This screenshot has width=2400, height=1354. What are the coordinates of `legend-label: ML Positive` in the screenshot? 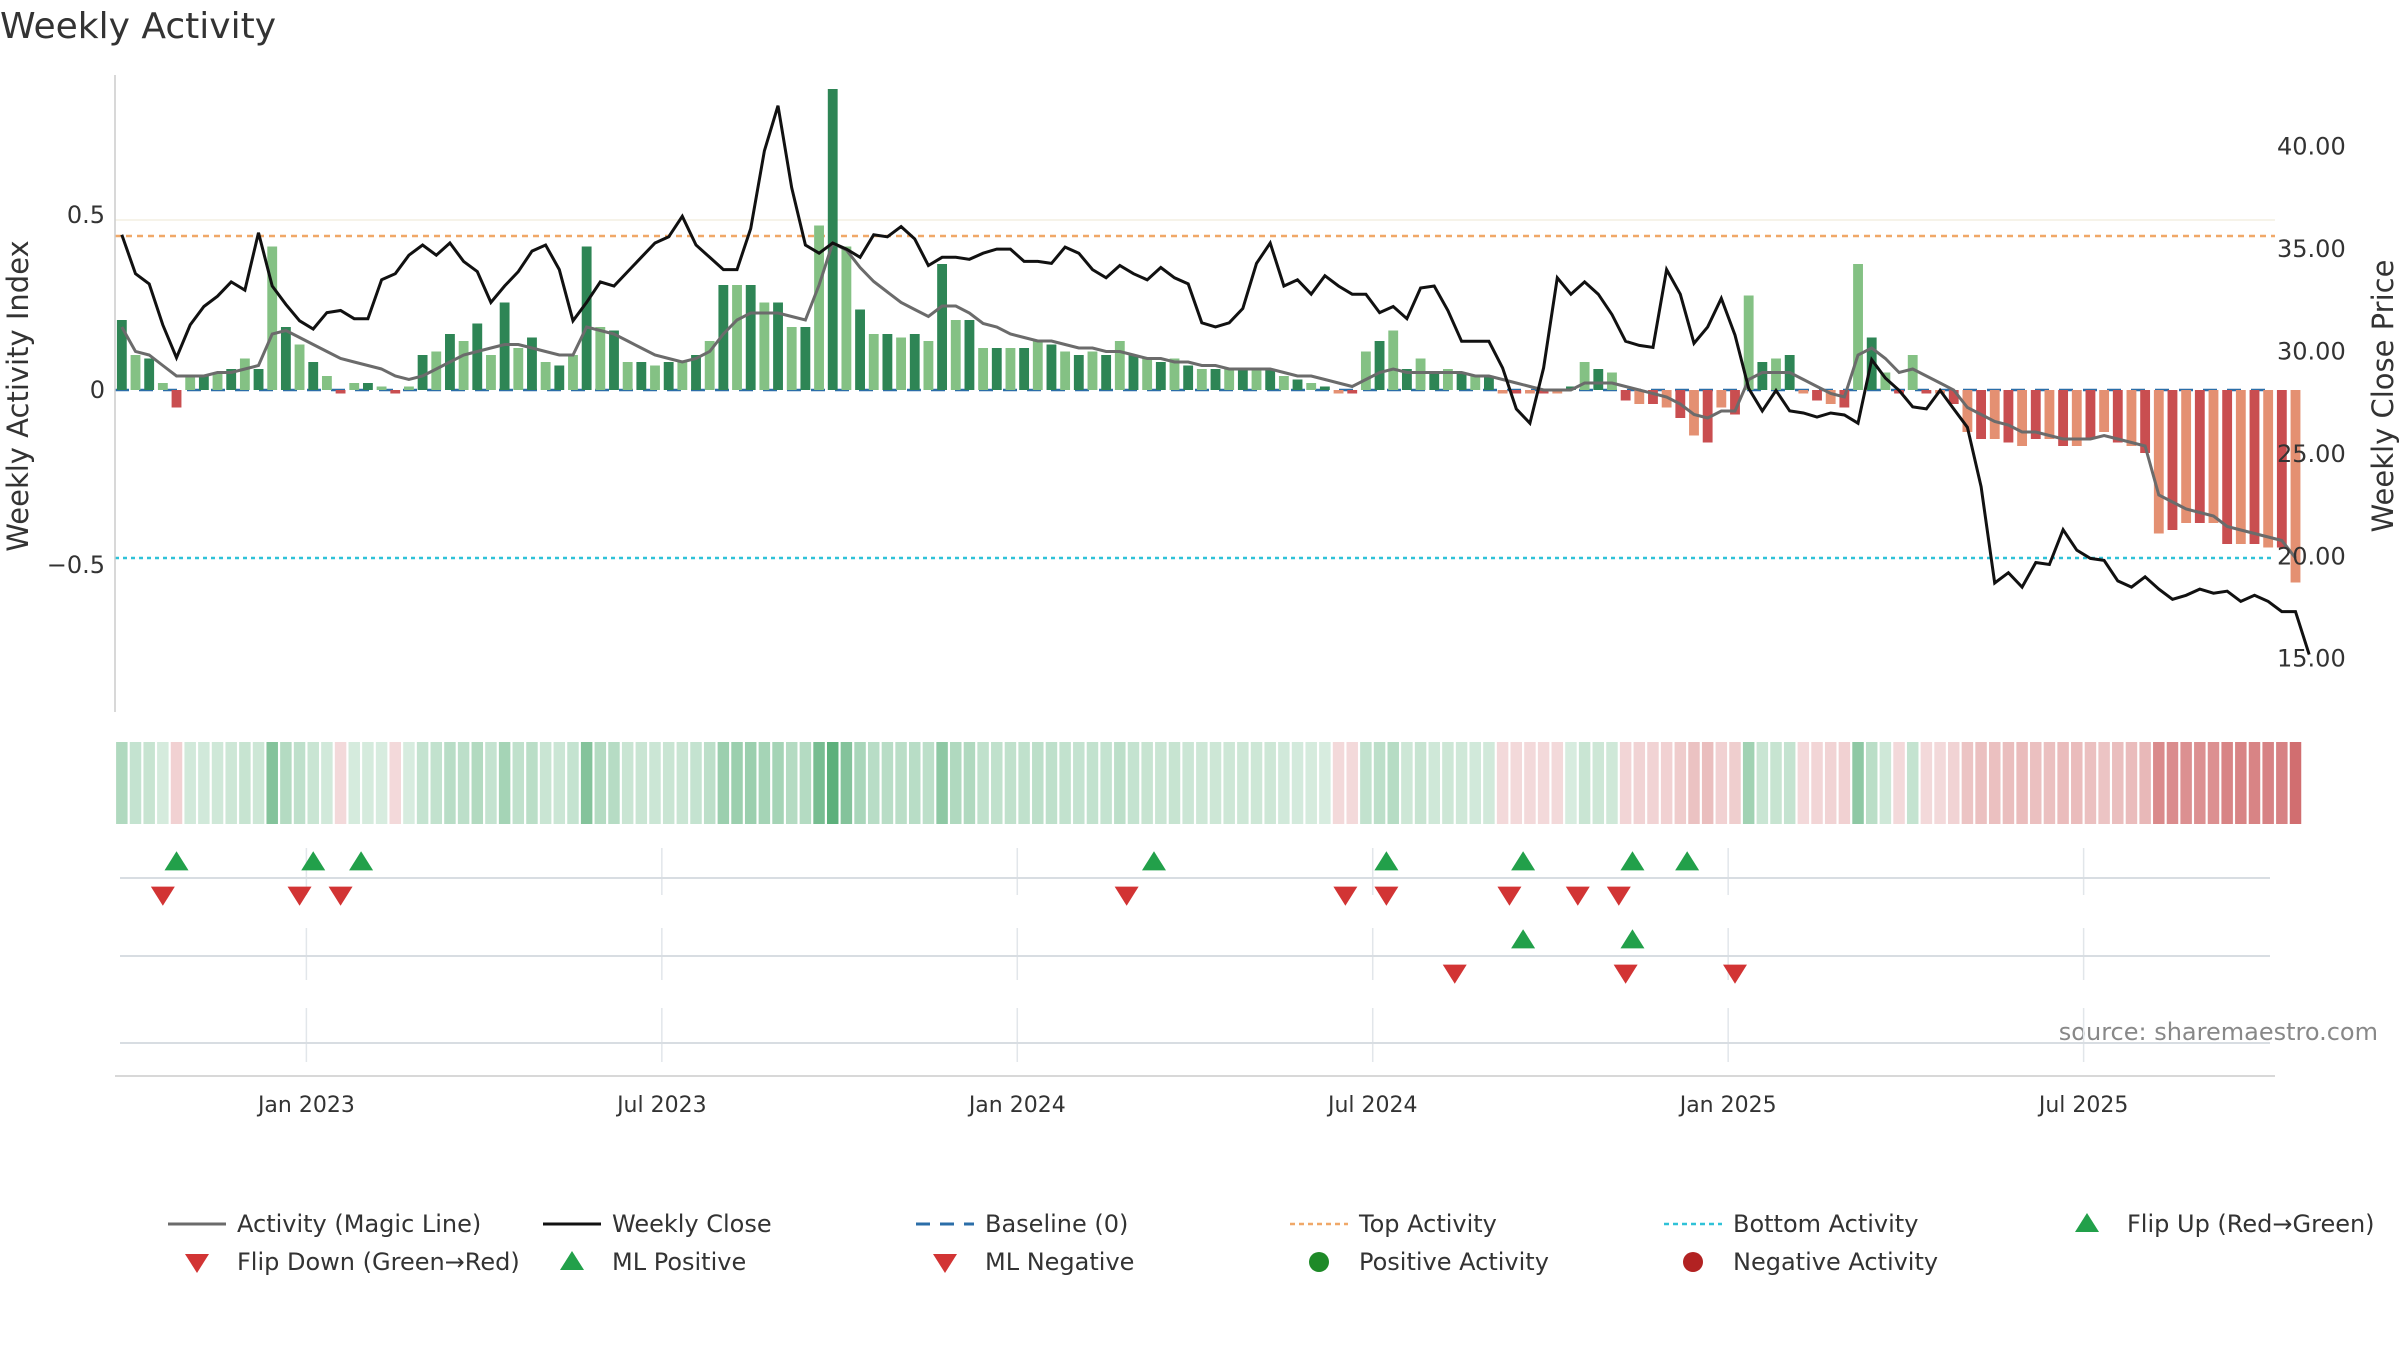 It's located at (679, 1262).